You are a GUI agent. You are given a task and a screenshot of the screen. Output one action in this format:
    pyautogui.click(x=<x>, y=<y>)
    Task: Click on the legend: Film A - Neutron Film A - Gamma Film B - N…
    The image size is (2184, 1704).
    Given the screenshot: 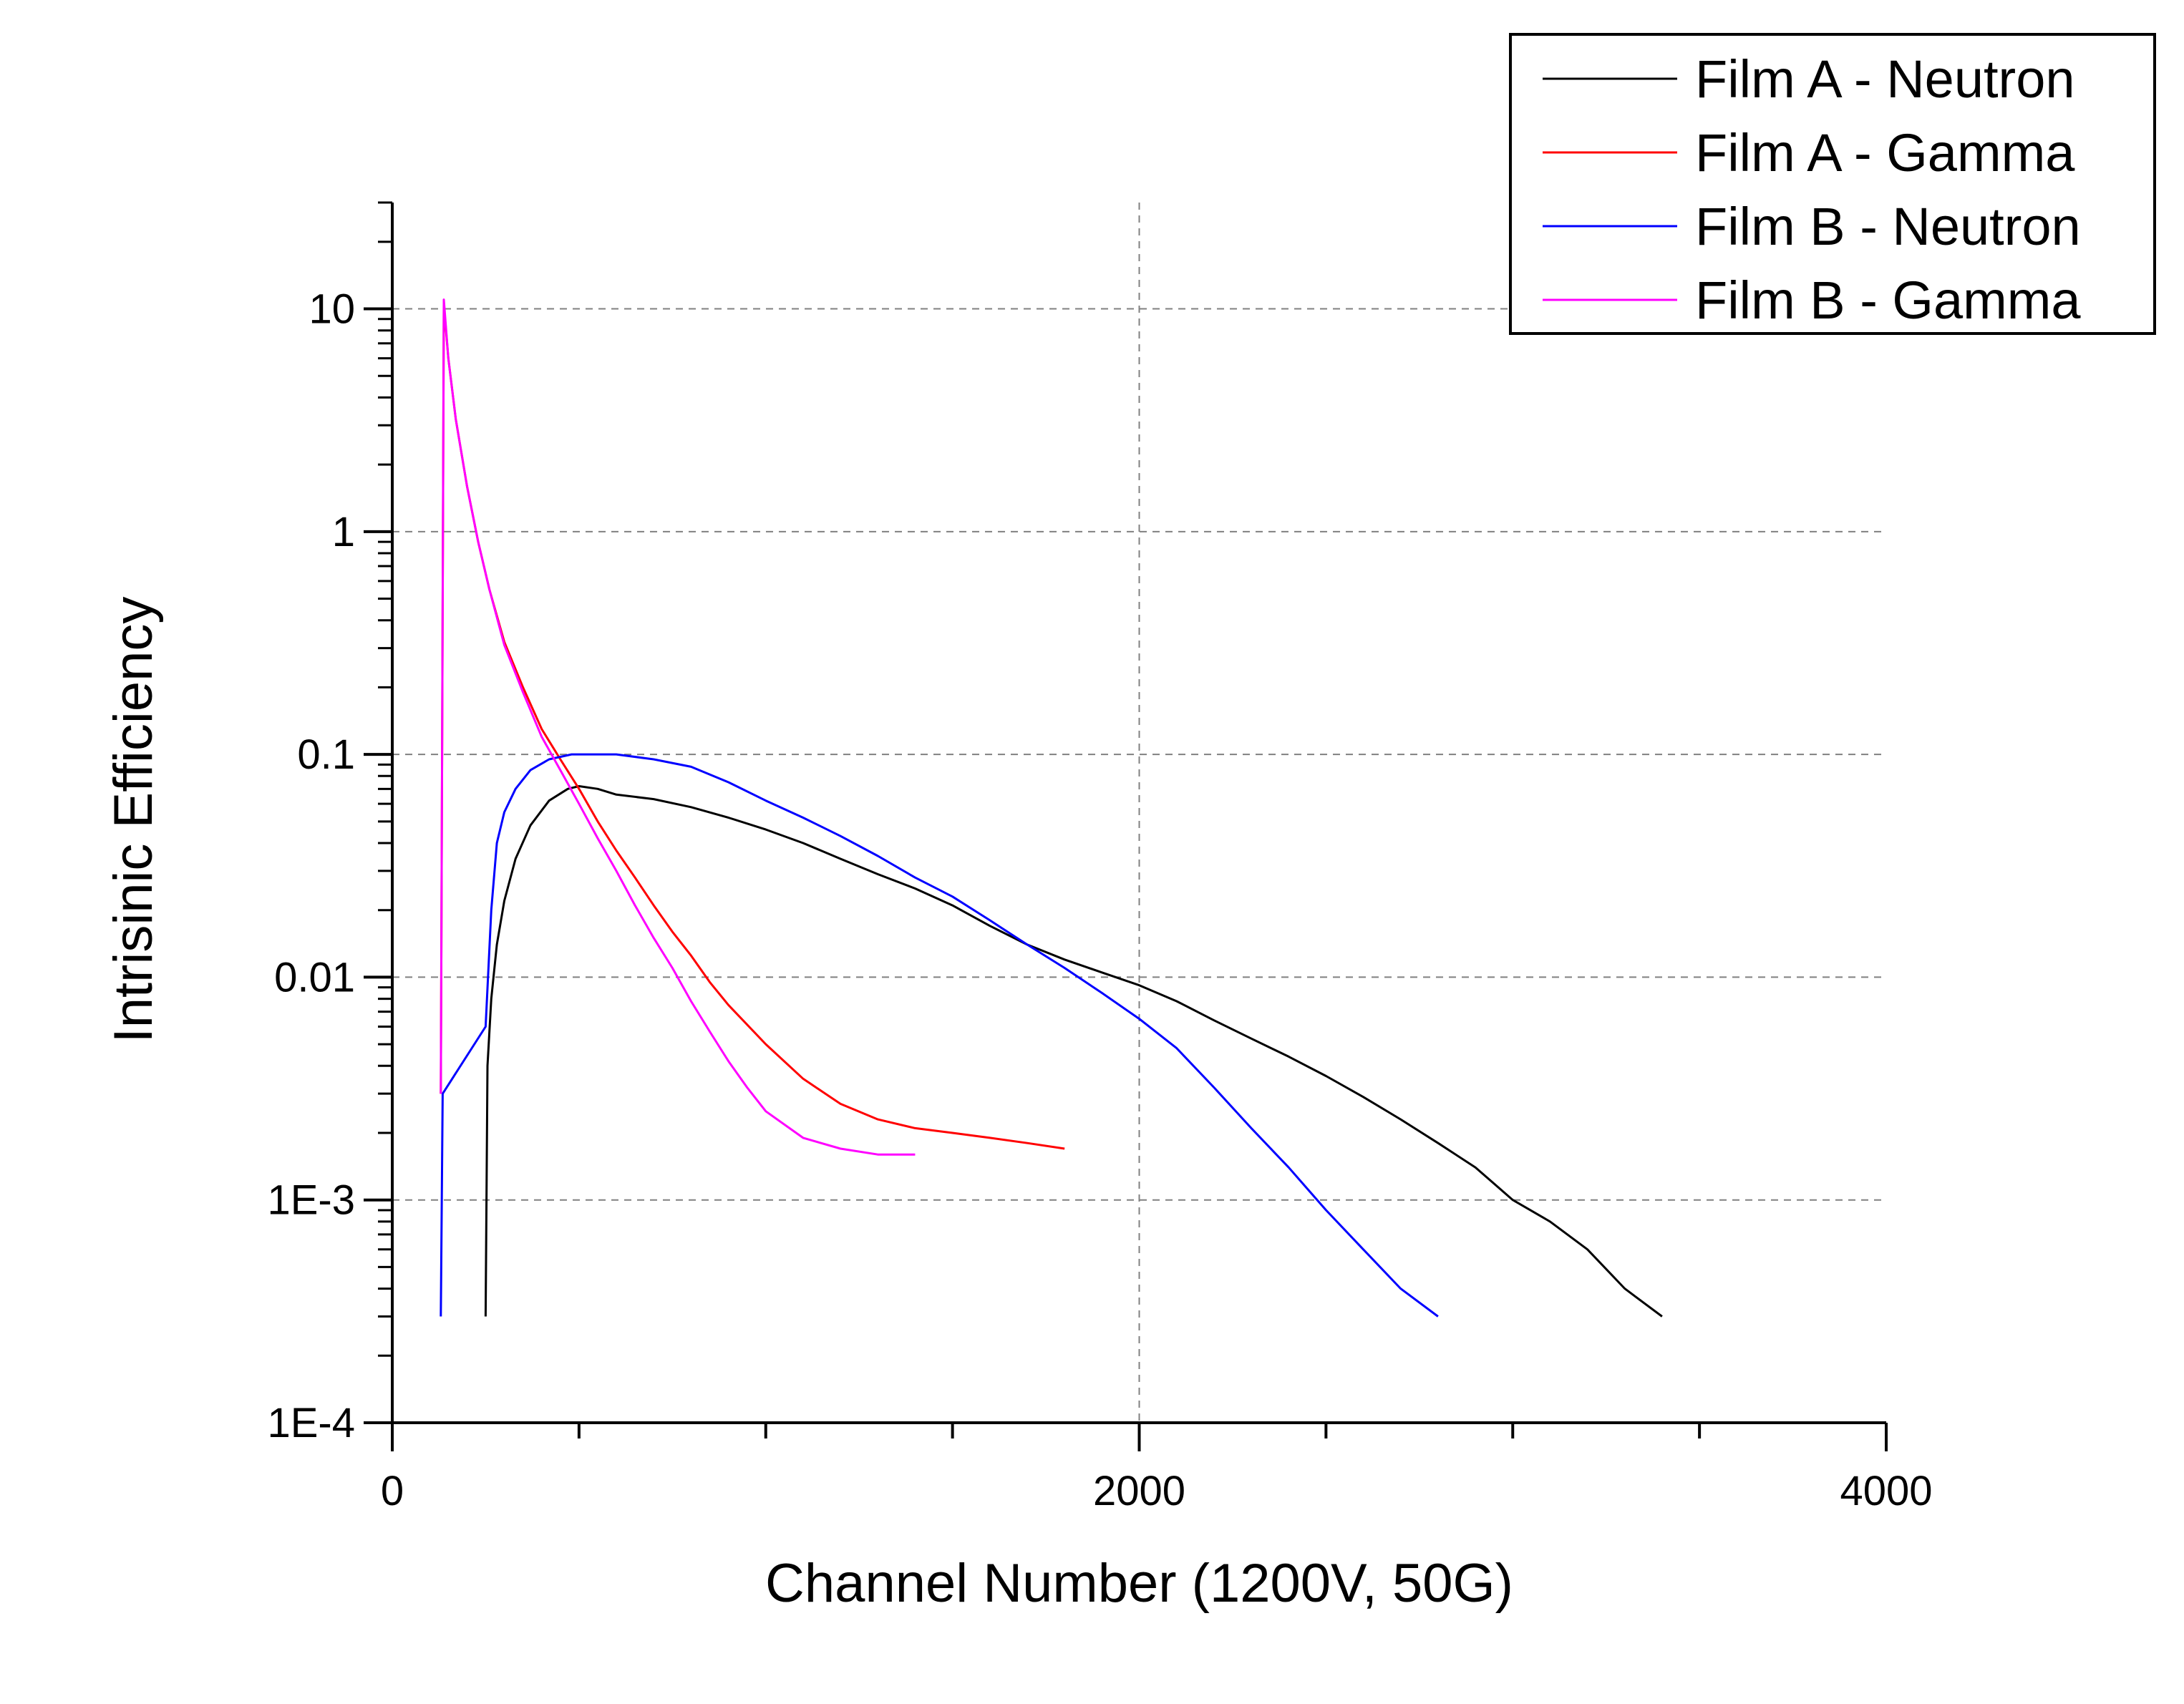 What is the action you would take?
    pyautogui.click(x=1832, y=184)
    